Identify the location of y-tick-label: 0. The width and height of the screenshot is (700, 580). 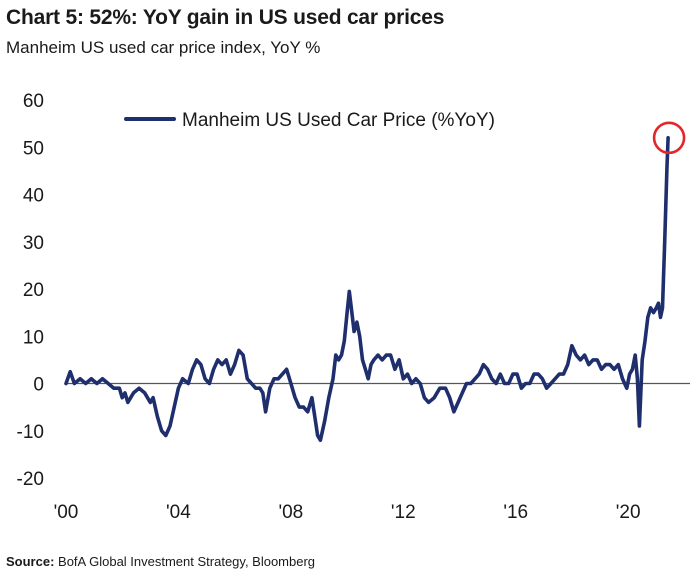
(38, 385).